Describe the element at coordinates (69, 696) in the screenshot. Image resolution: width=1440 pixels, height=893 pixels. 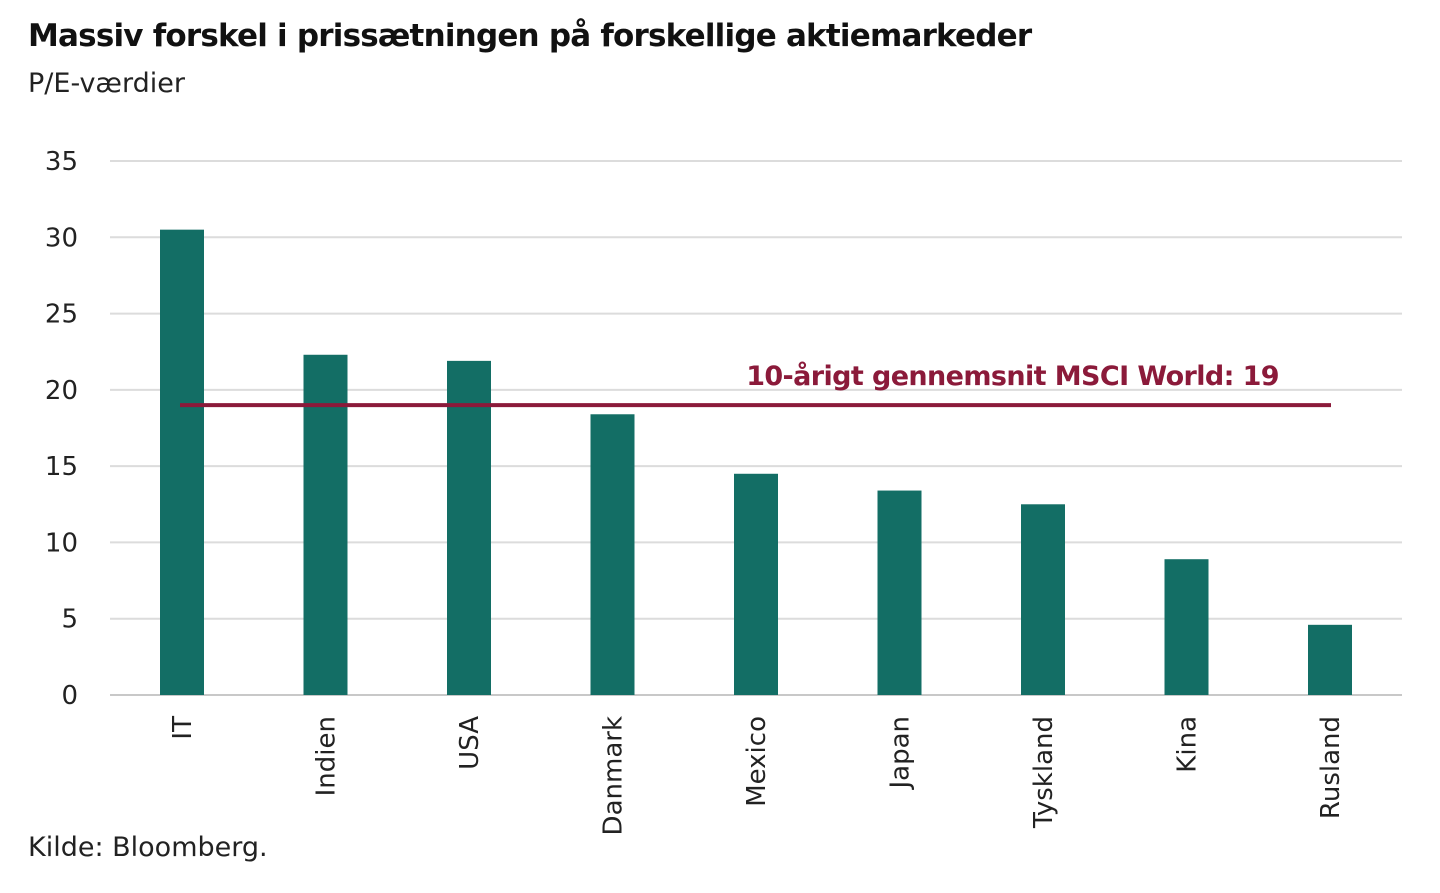
I see `y-tick-label: 0` at that location.